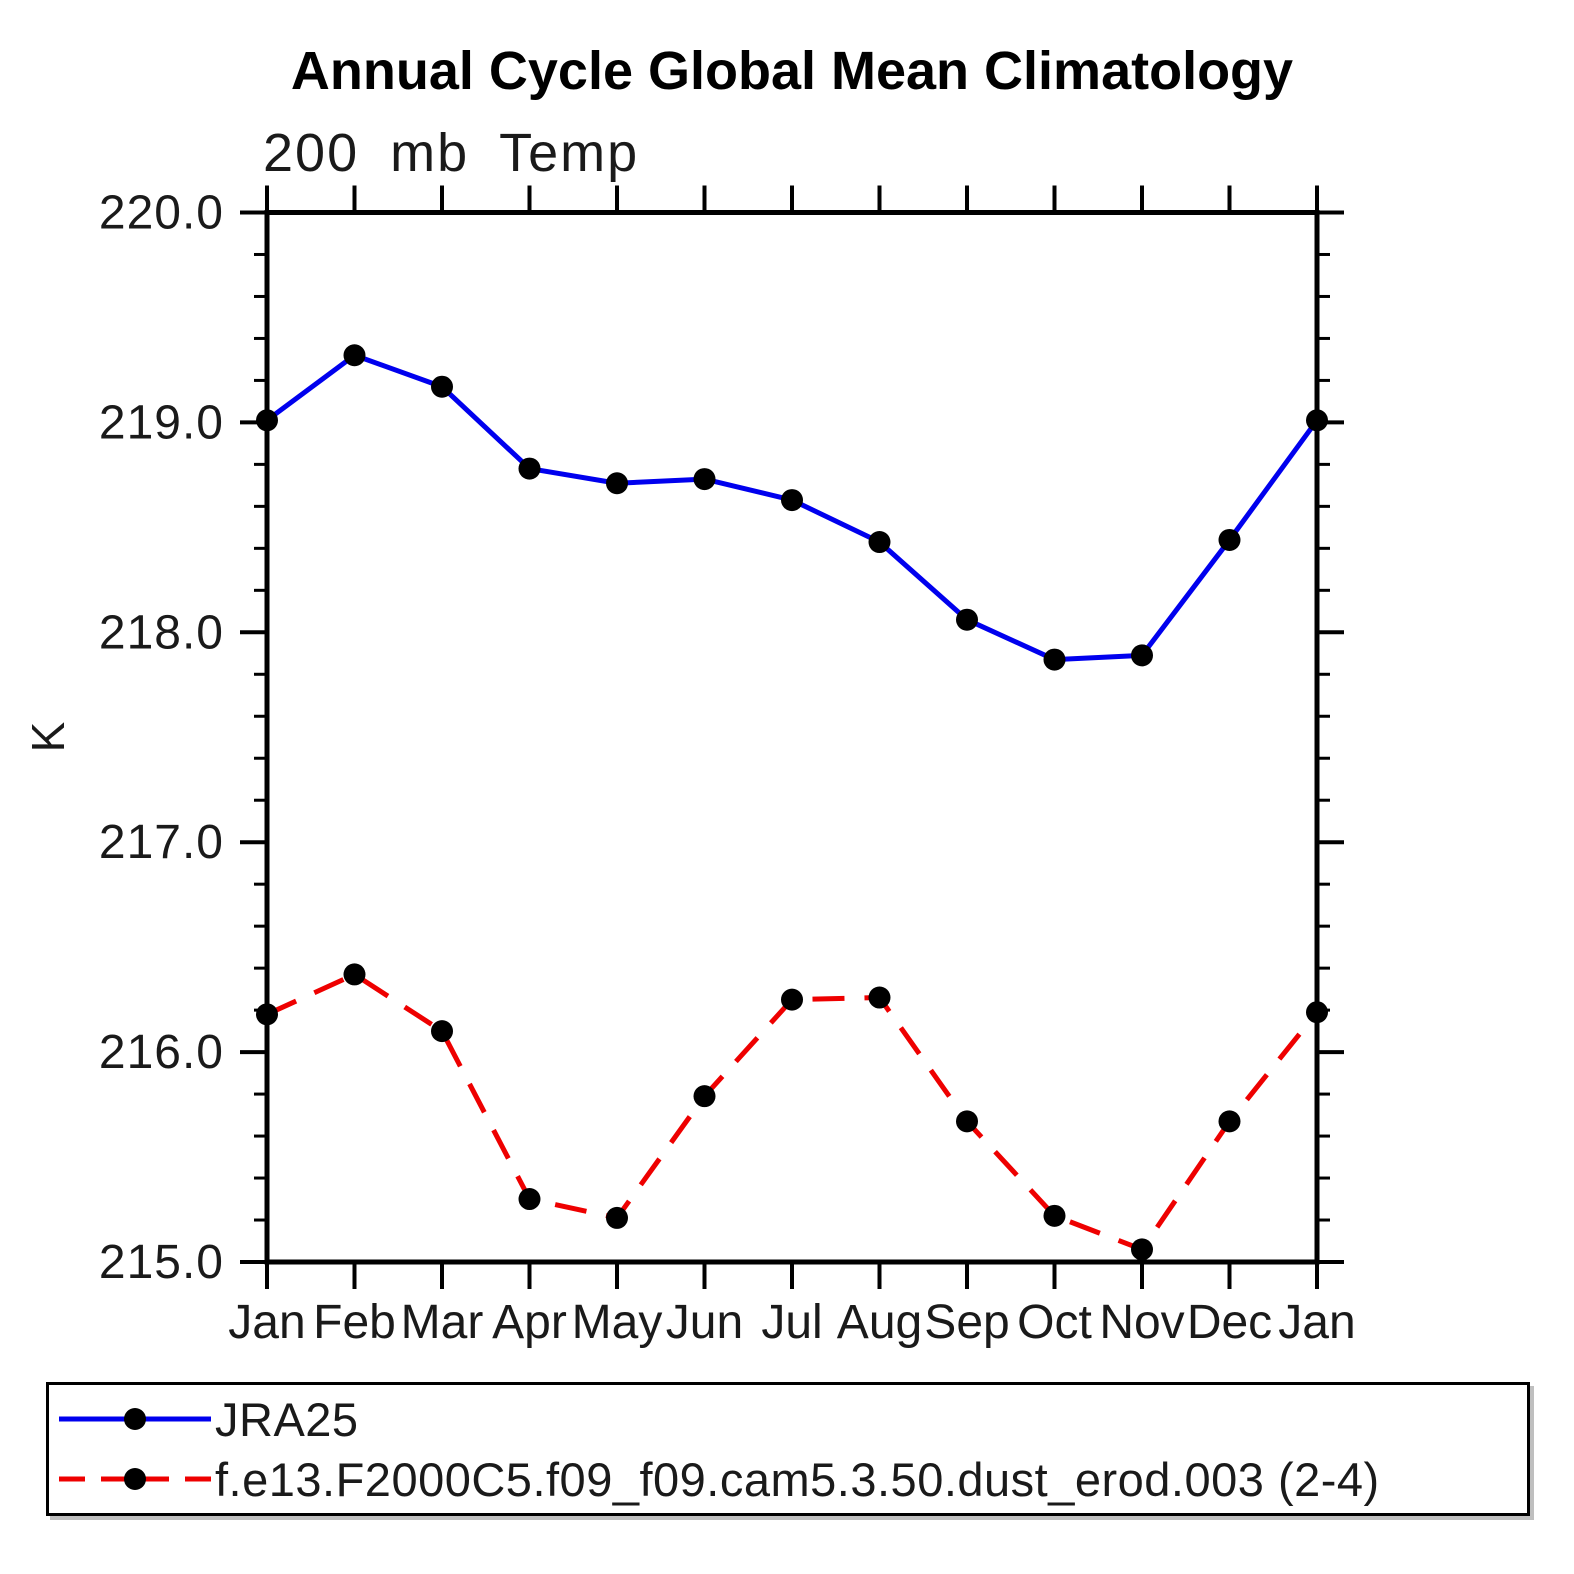 This screenshot has width=1574, height=1574. What do you see at coordinates (161, 1262) in the screenshot?
I see `y-tick-label: 215.0` at bounding box center [161, 1262].